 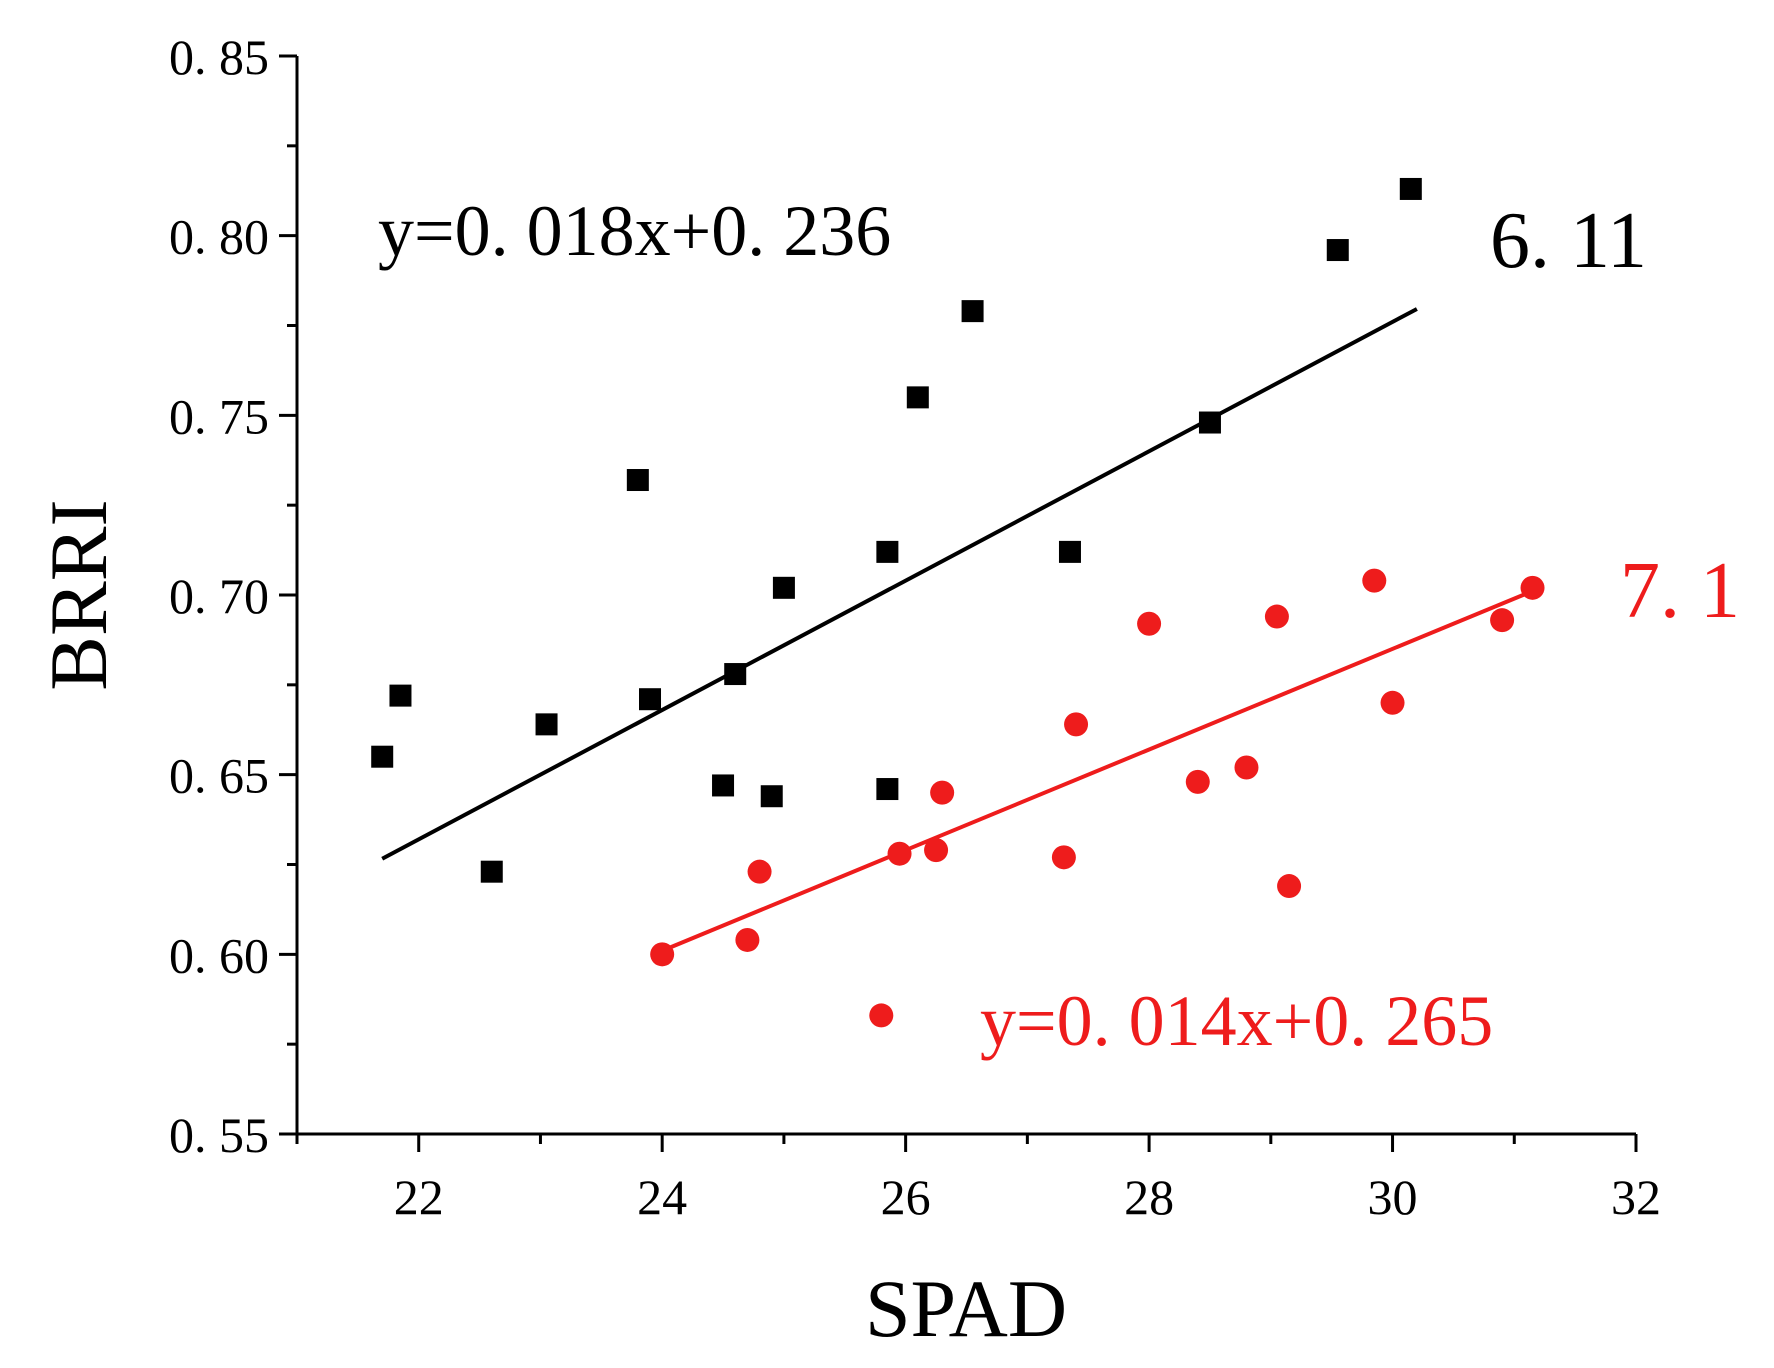 I want to click on x-tick-label: 28, so click(x=1149, y=1197).